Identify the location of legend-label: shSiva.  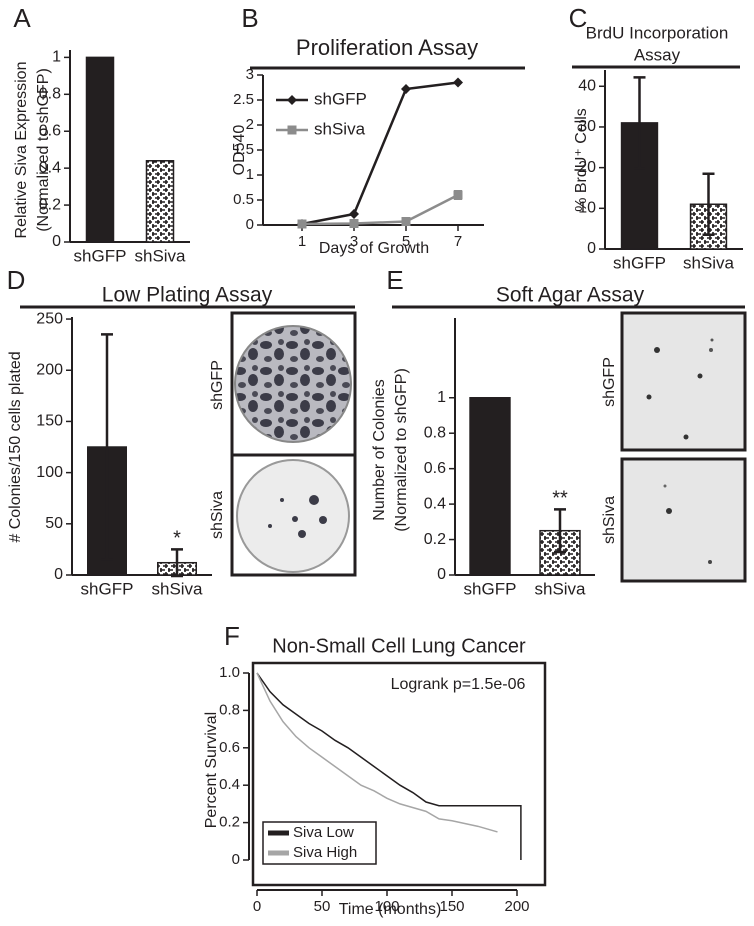
(340, 128).